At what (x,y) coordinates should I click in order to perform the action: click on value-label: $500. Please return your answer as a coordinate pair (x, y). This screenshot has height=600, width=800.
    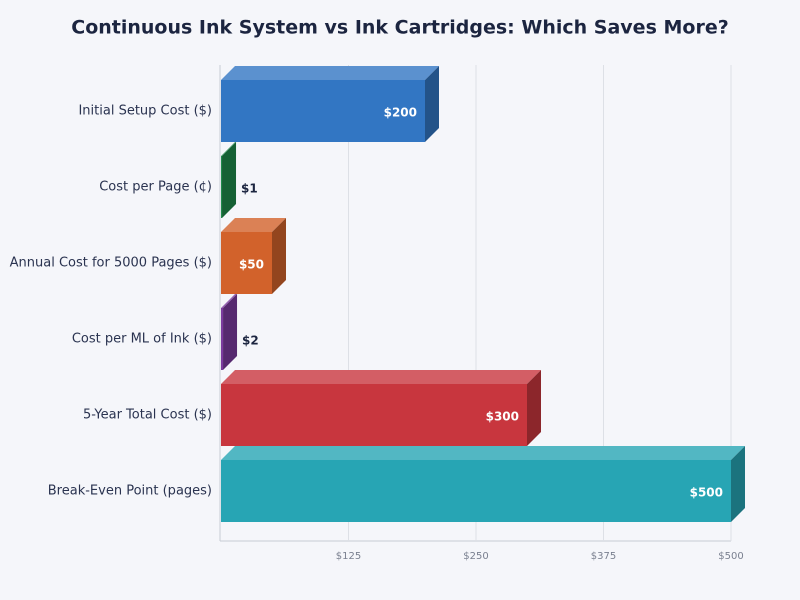
    Looking at the image, I should click on (706, 493).